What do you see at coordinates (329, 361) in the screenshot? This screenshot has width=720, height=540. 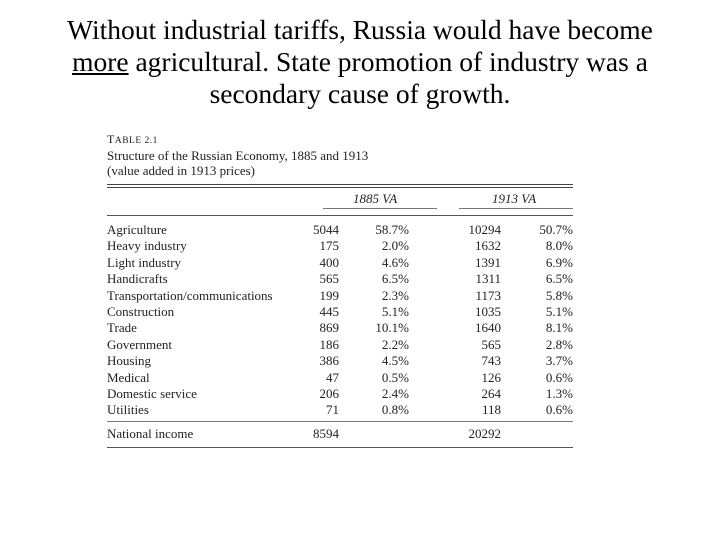 I see `row-value-1885: 386` at bounding box center [329, 361].